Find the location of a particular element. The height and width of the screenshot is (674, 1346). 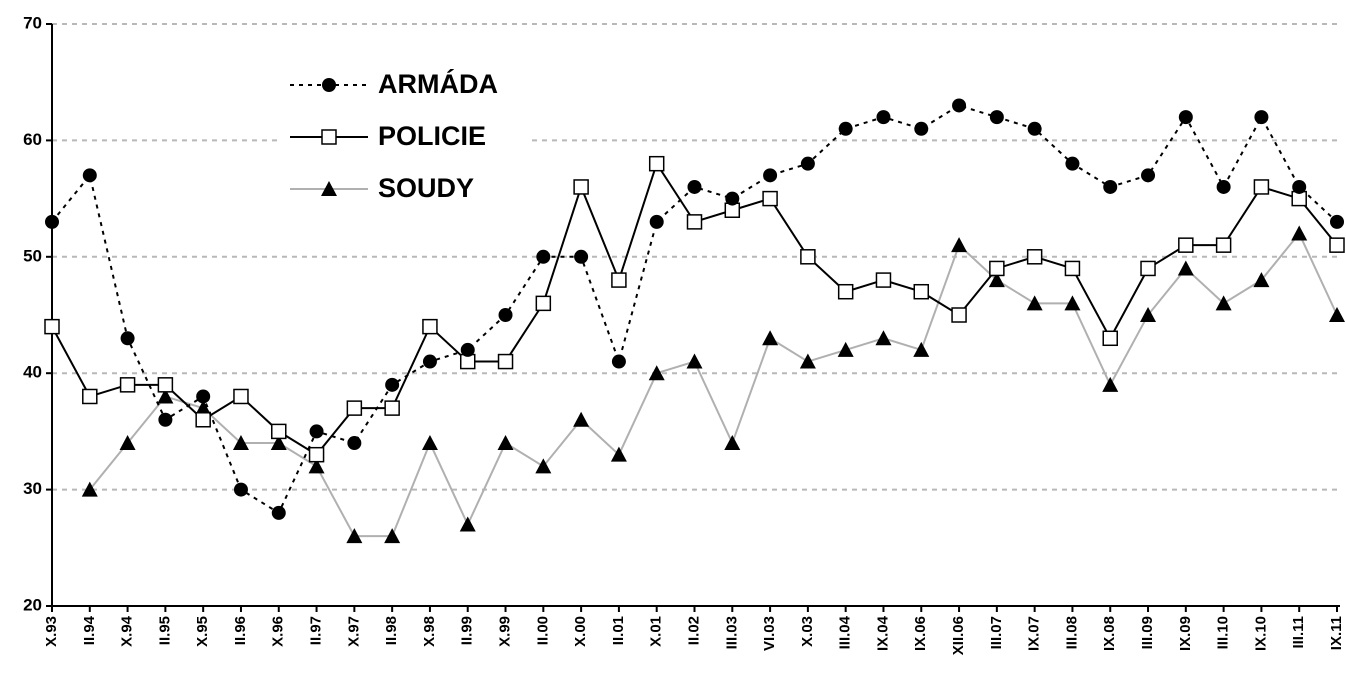

y-tick-label: 30 is located at coordinates (32, 488).